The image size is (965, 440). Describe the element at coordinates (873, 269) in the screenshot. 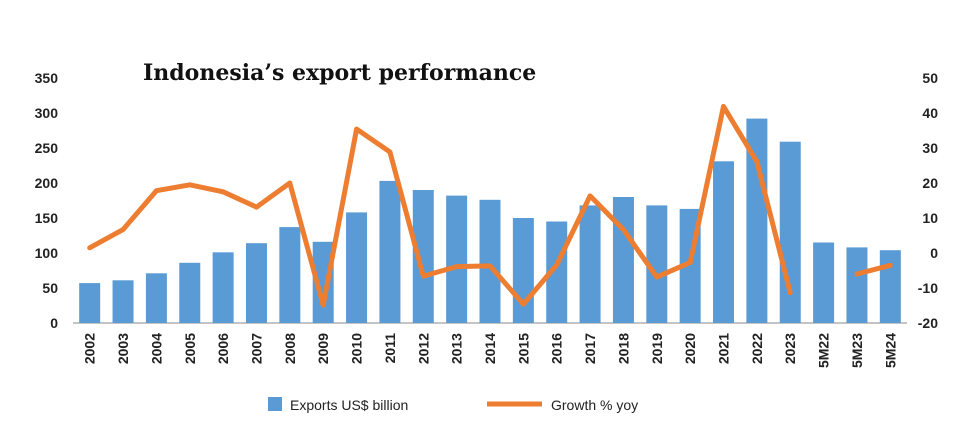

I see `growth-line` at that location.